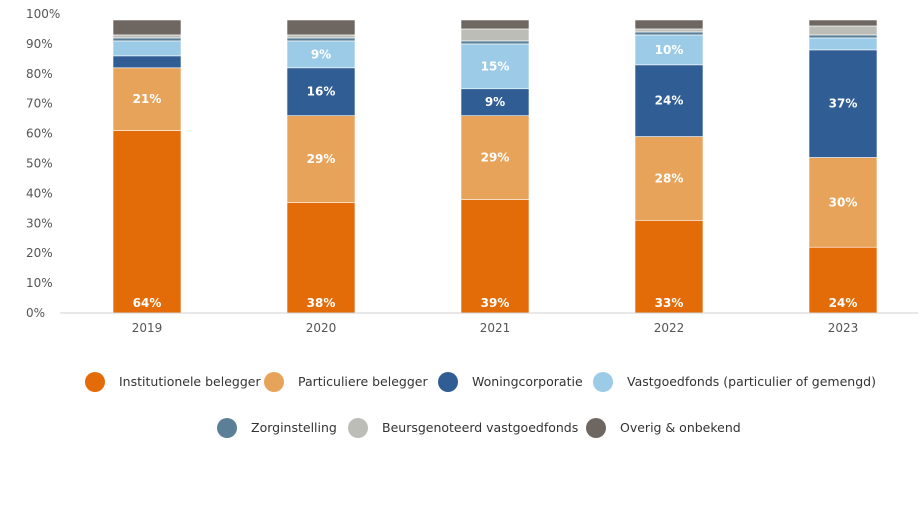  I want to click on legend-item: Zorginstelling, so click(277, 428).